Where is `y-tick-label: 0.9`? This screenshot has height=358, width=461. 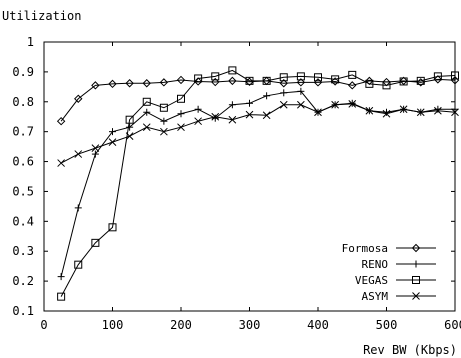
y-tick-label: 0.9 is located at coordinates (23, 72).